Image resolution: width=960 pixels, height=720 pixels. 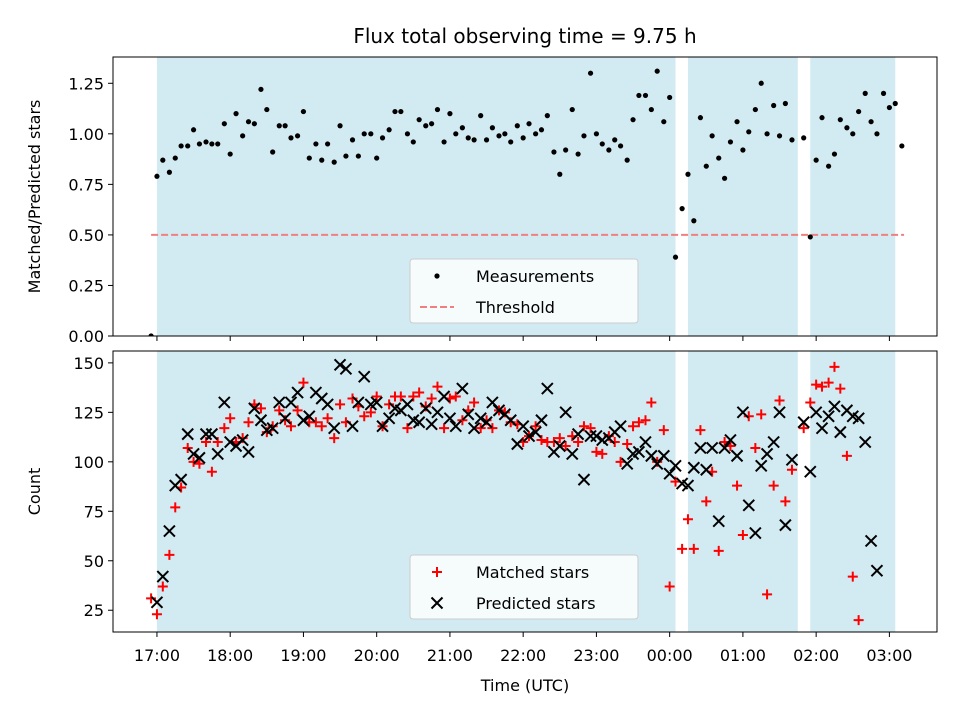 What do you see at coordinates (86, 336) in the screenshot?
I see `y-tick-label: 0.00` at bounding box center [86, 336].